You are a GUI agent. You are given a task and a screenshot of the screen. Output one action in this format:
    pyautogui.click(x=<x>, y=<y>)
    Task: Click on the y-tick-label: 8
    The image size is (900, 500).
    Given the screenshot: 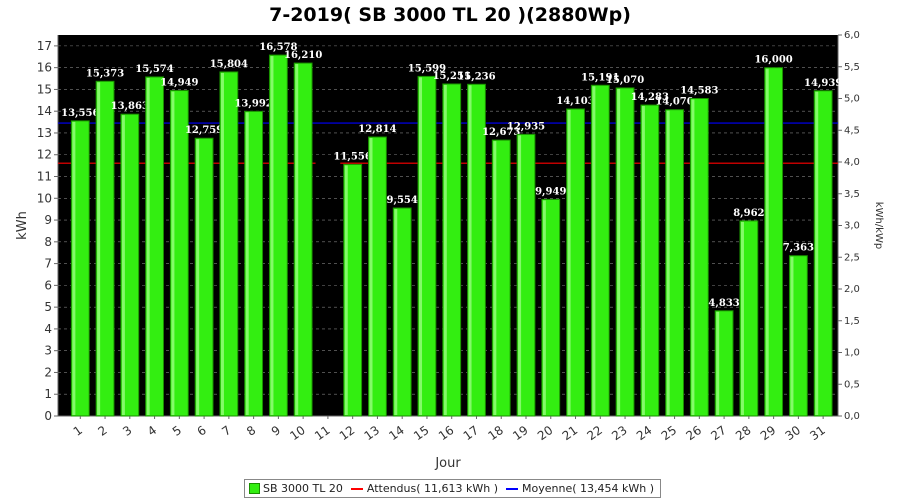 What is the action you would take?
    pyautogui.click(x=48, y=242)
    